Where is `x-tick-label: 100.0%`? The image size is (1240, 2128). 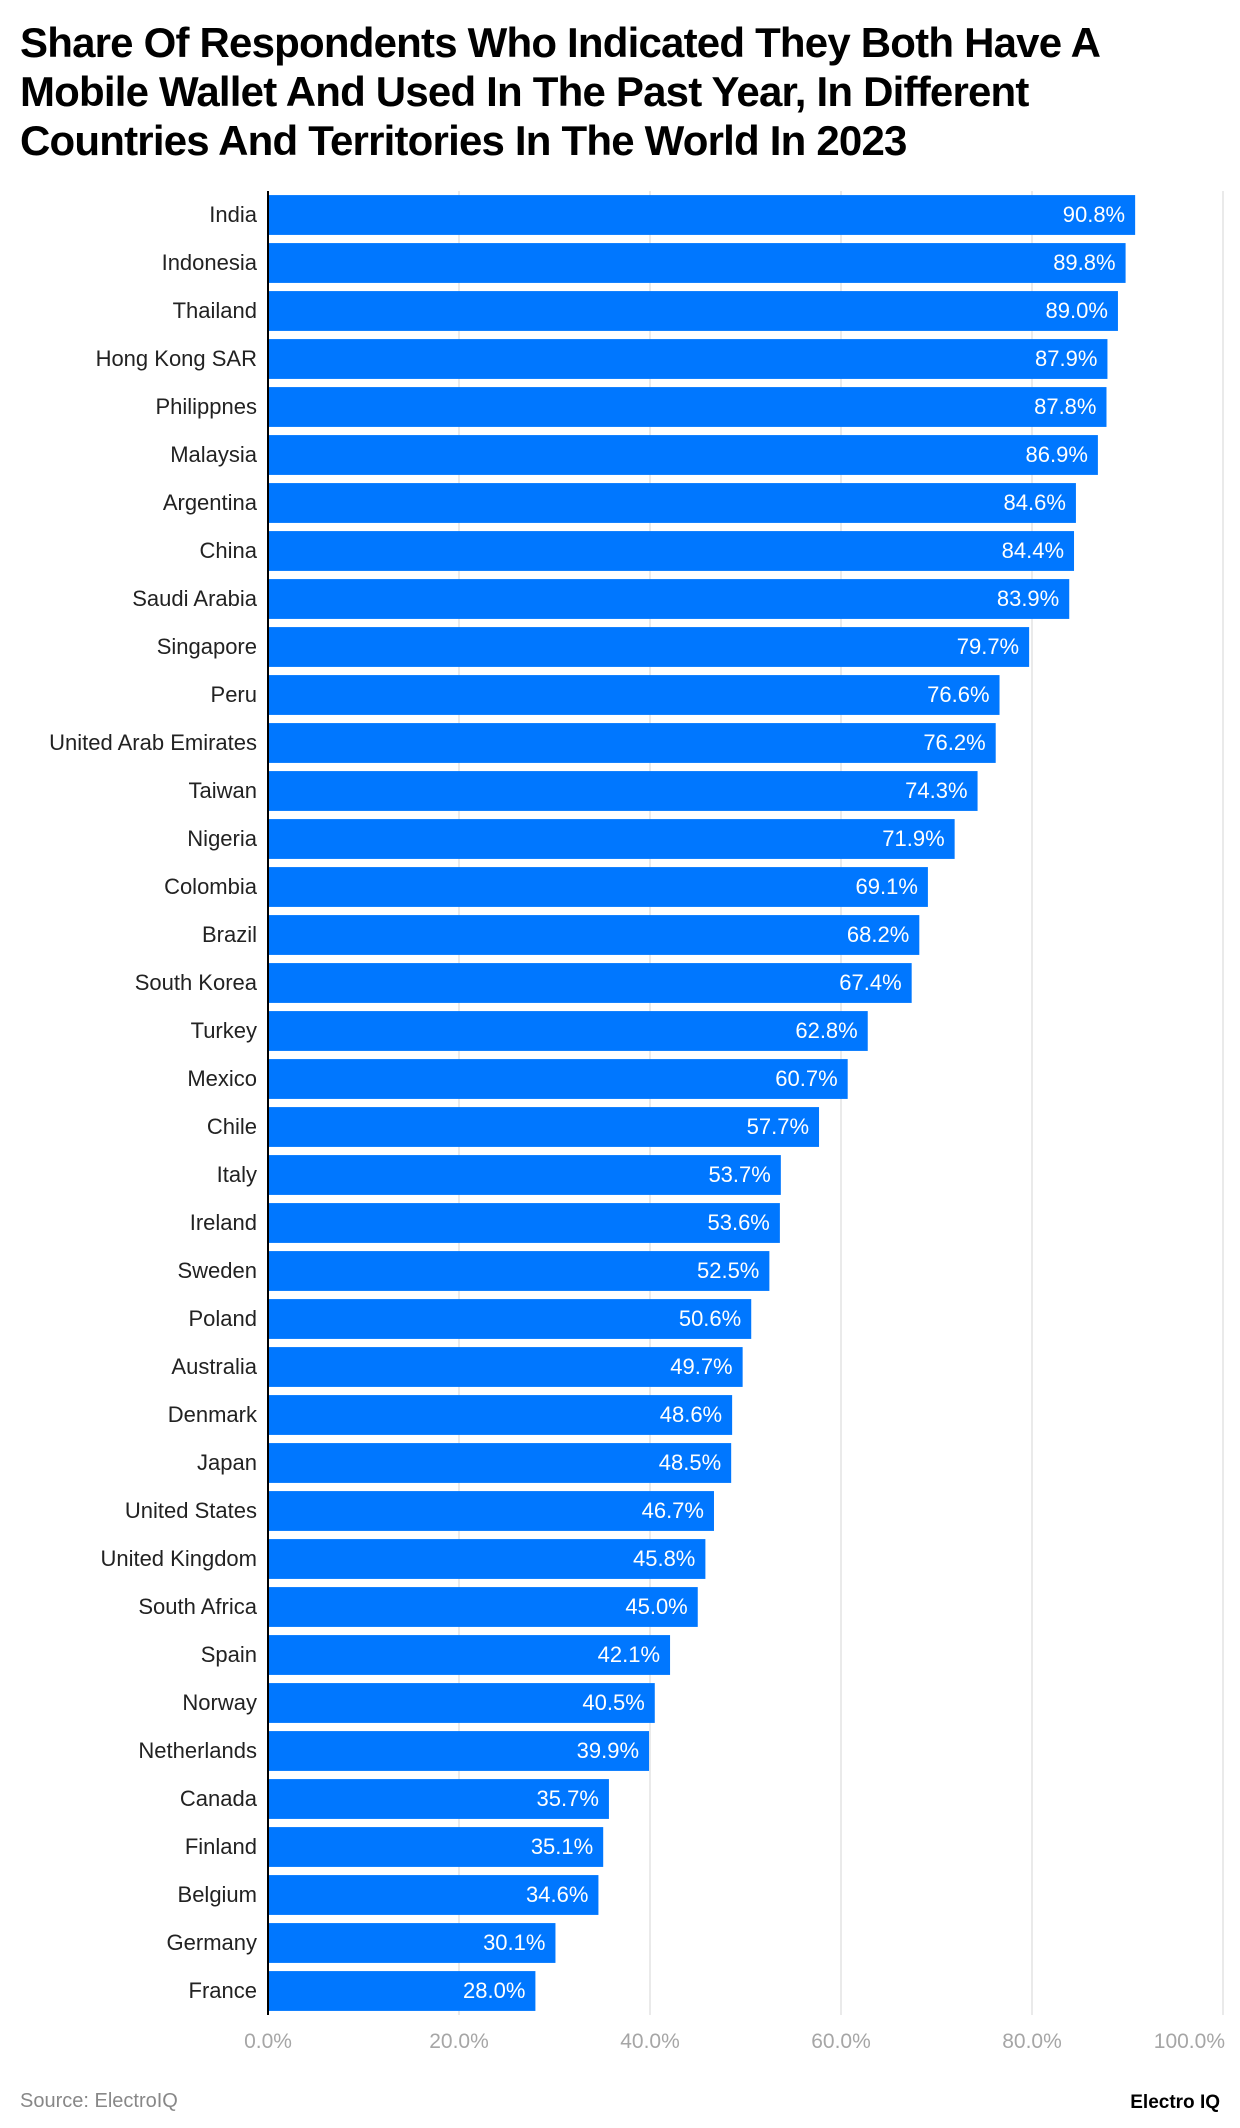
x-tick-label: 100.0% is located at coordinates (1189, 2041).